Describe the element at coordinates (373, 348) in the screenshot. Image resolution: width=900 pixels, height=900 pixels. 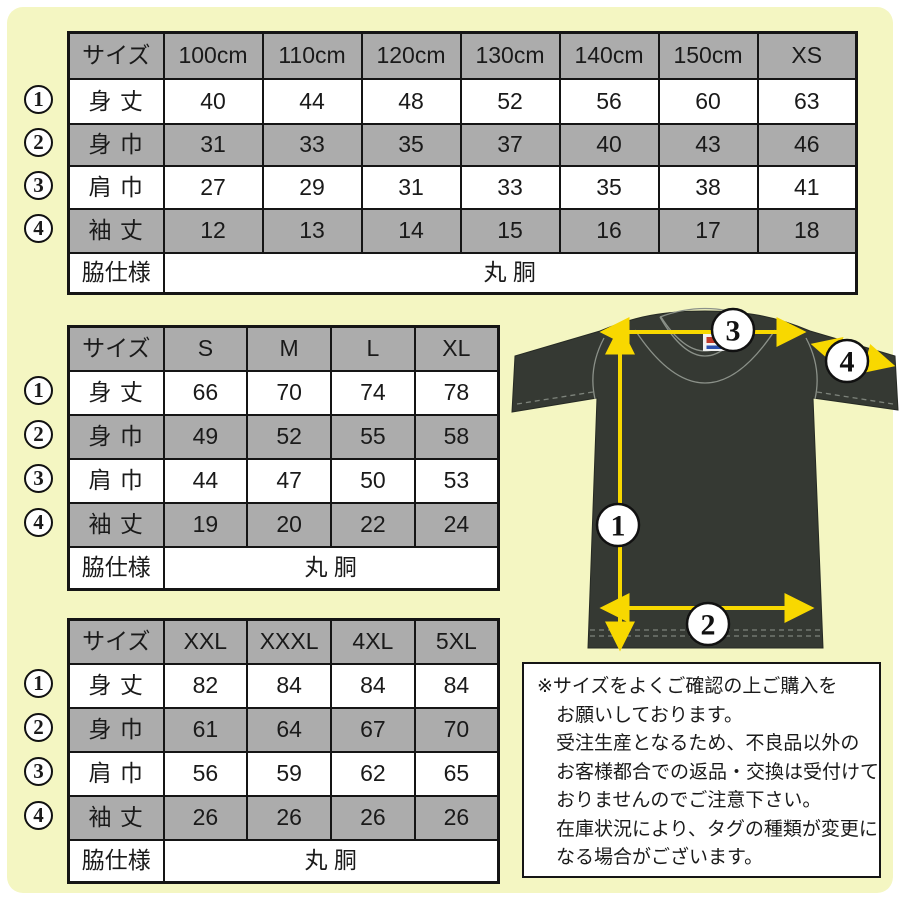
I see `column-header: L` at that location.